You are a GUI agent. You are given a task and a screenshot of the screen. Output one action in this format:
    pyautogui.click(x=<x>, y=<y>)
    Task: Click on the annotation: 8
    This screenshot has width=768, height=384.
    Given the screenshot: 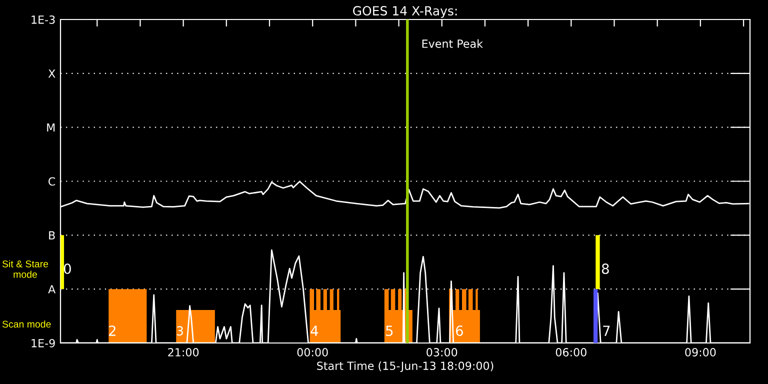 What is the action you would take?
    pyautogui.click(x=605, y=269)
    